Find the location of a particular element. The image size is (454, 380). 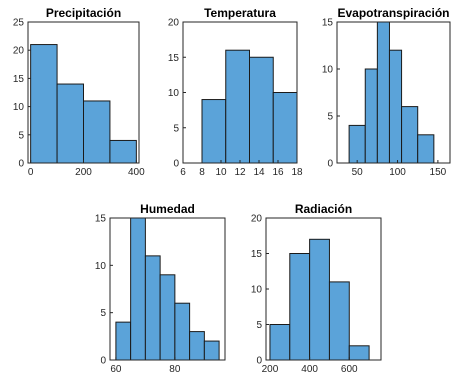

x-tick-label: 60 is located at coordinates (116, 369).